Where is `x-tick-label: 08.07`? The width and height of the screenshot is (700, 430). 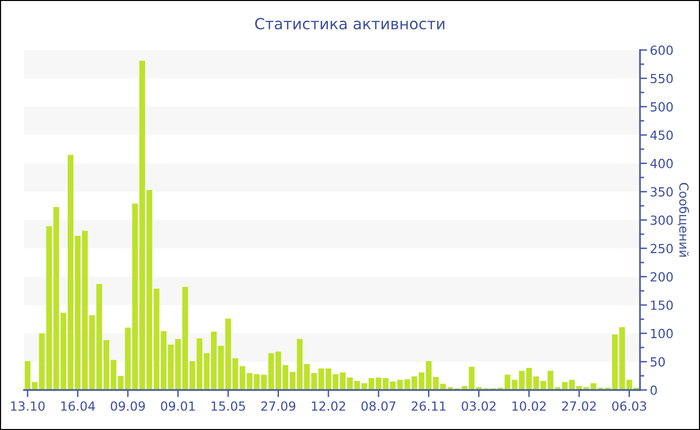
x-tick-label: 08.07 is located at coordinates (378, 406).